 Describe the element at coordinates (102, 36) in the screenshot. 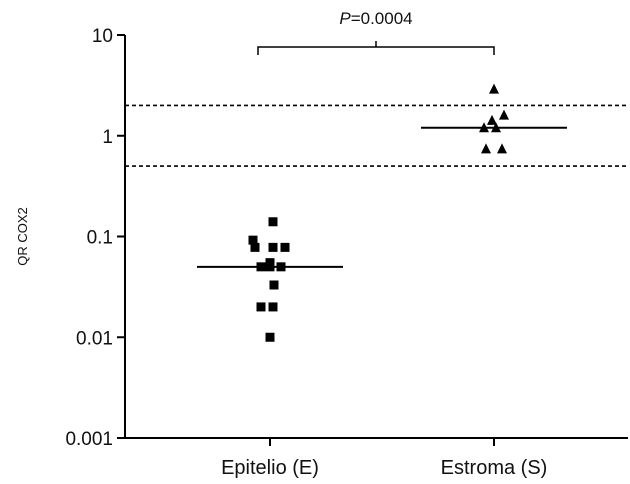

I see `y-tick-label: 10` at that location.